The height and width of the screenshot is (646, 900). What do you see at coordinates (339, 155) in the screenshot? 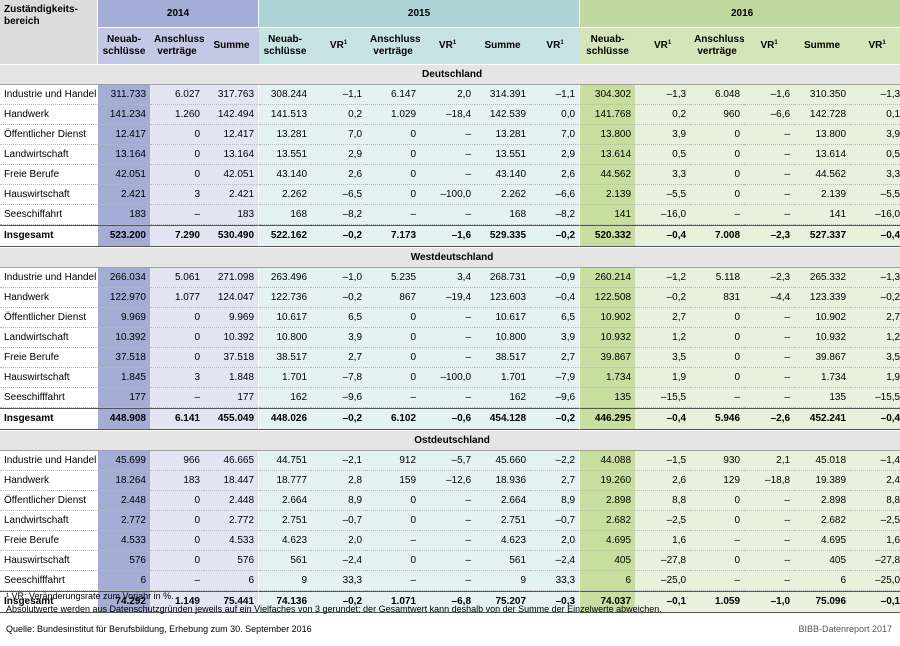
I see `table-cell: 2,9` at bounding box center [339, 155].